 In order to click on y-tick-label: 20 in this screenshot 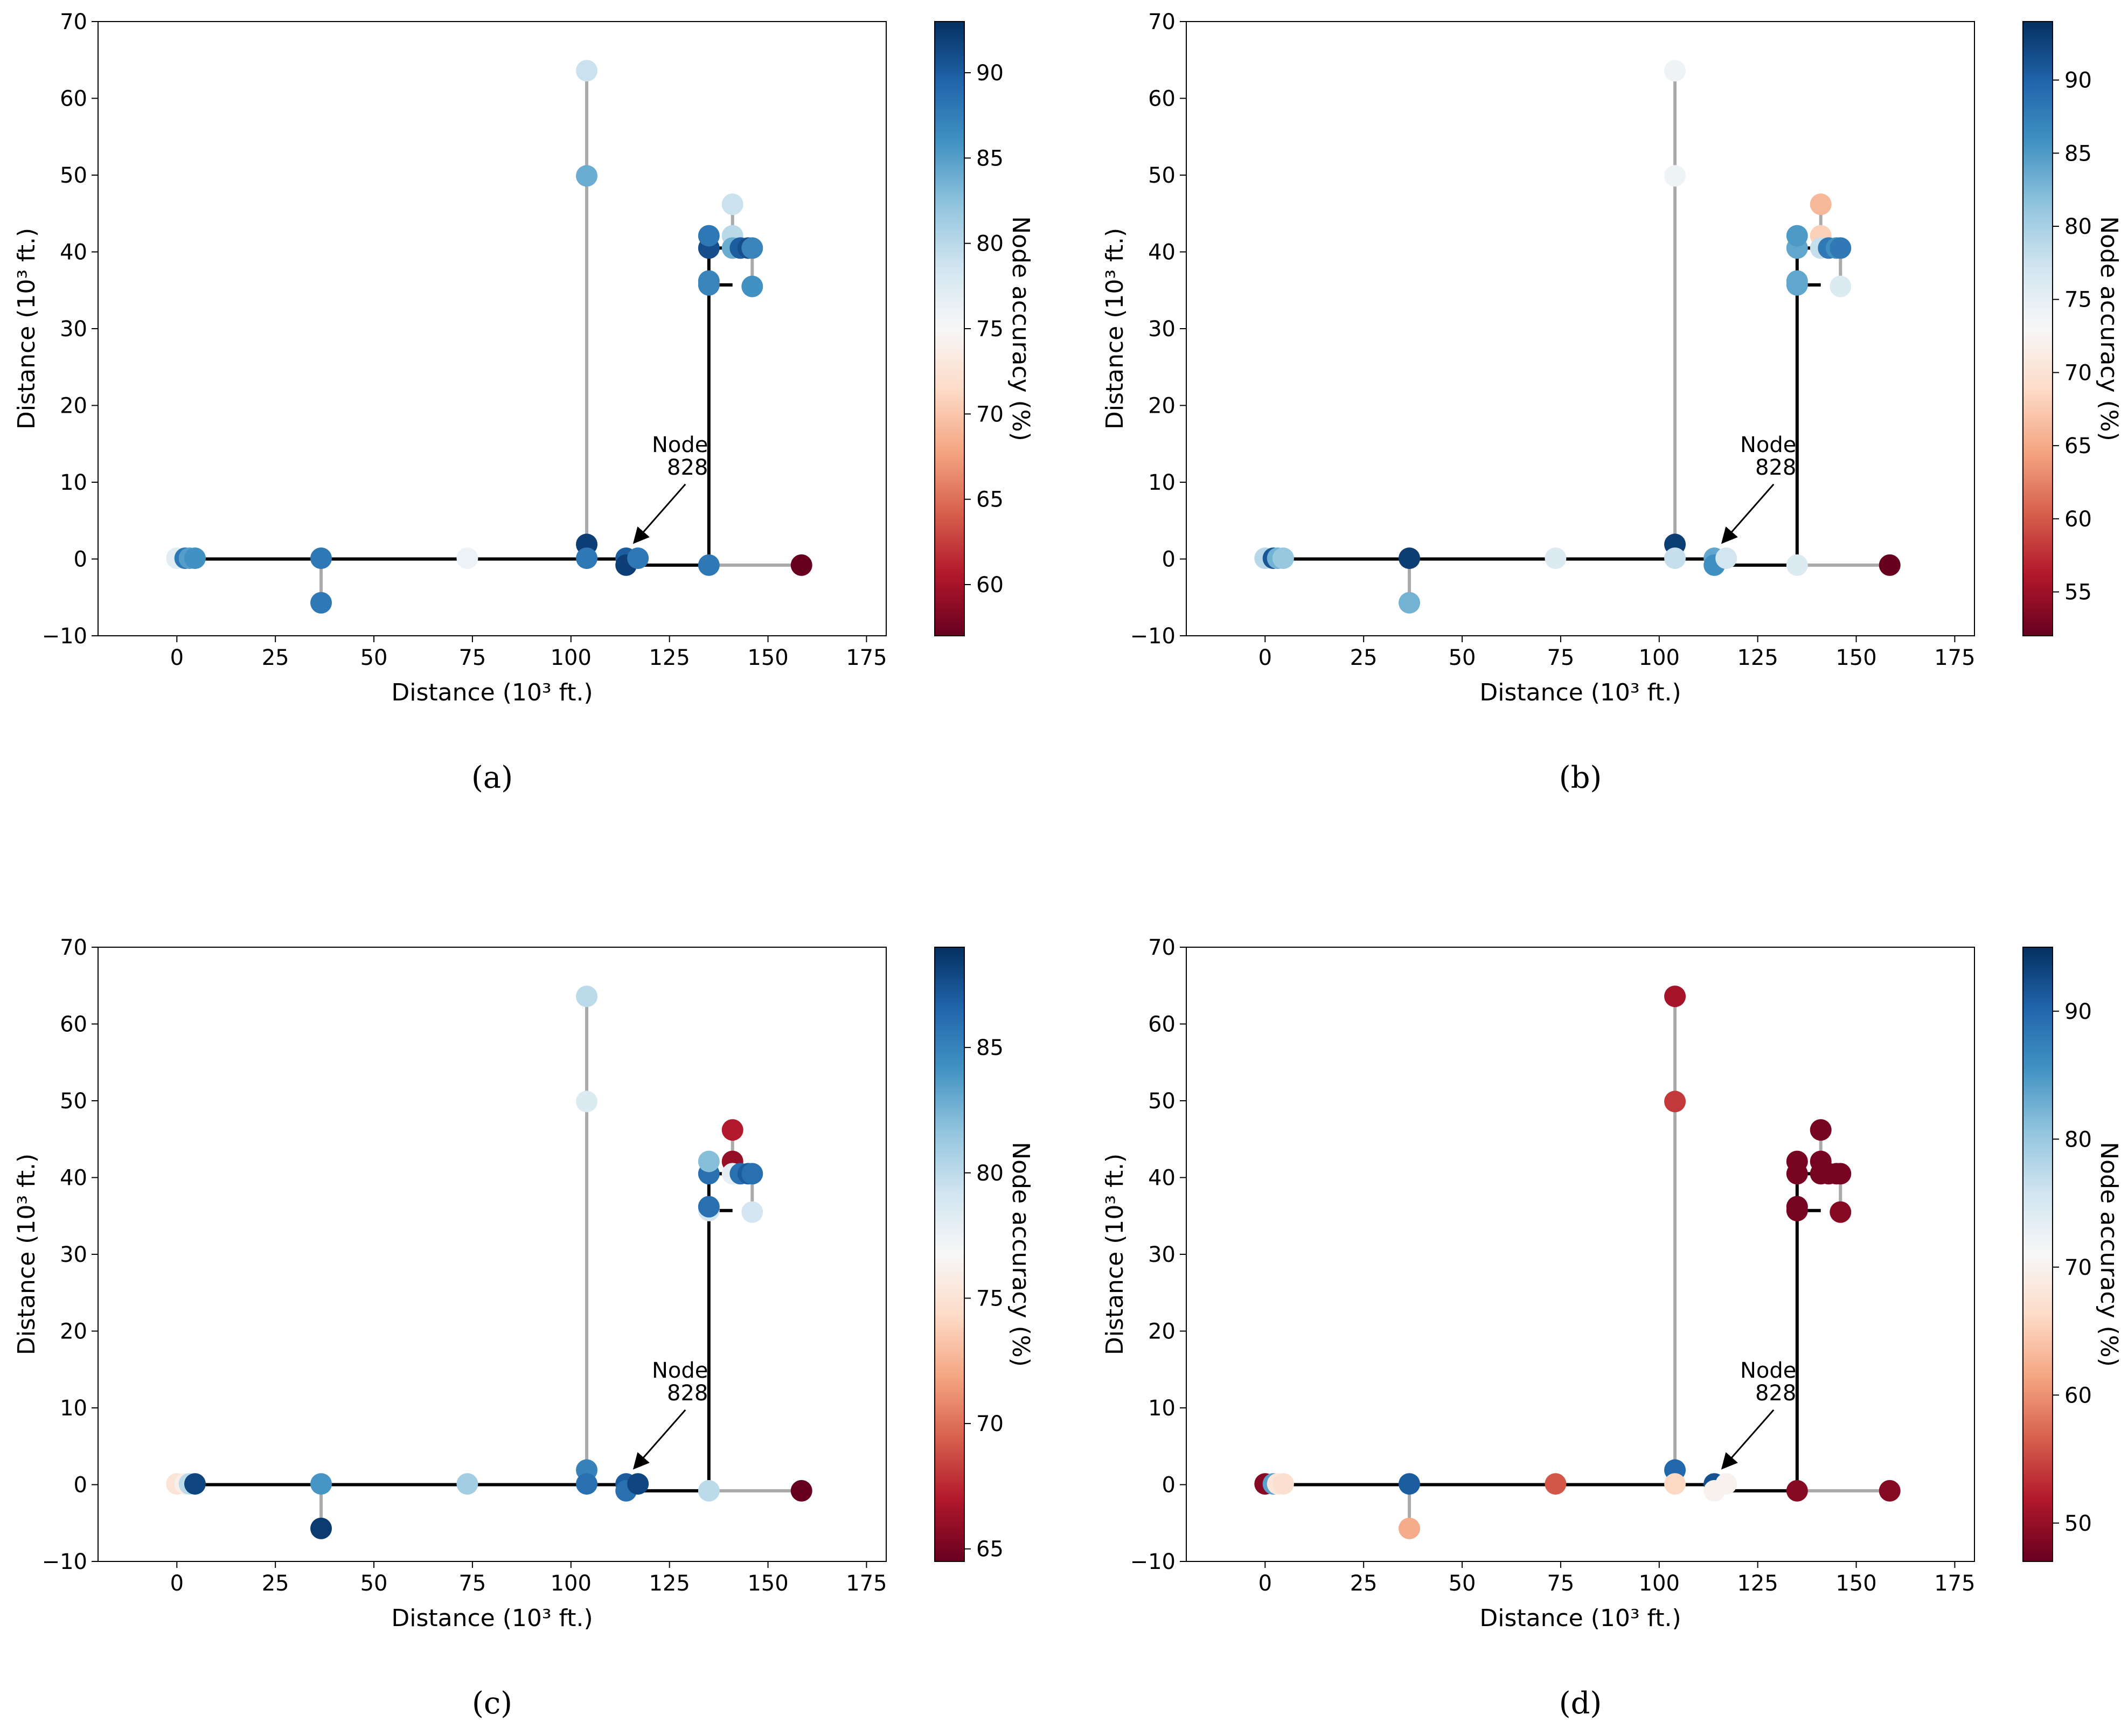, I will do `click(1162, 1332)`.